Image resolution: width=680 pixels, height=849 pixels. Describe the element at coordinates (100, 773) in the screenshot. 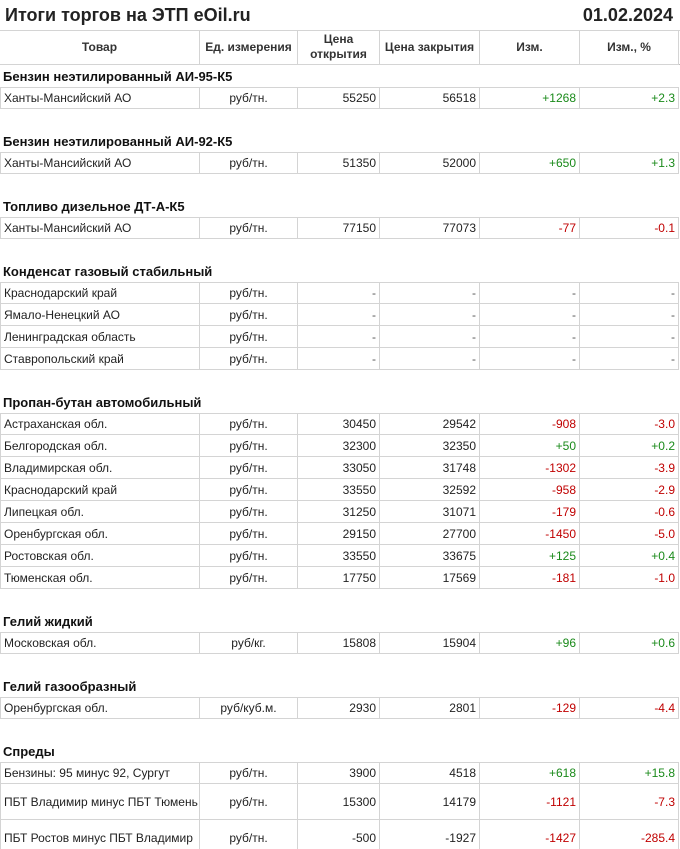

I see `product: Бензины: 95 минус 92, Сургут` at that location.